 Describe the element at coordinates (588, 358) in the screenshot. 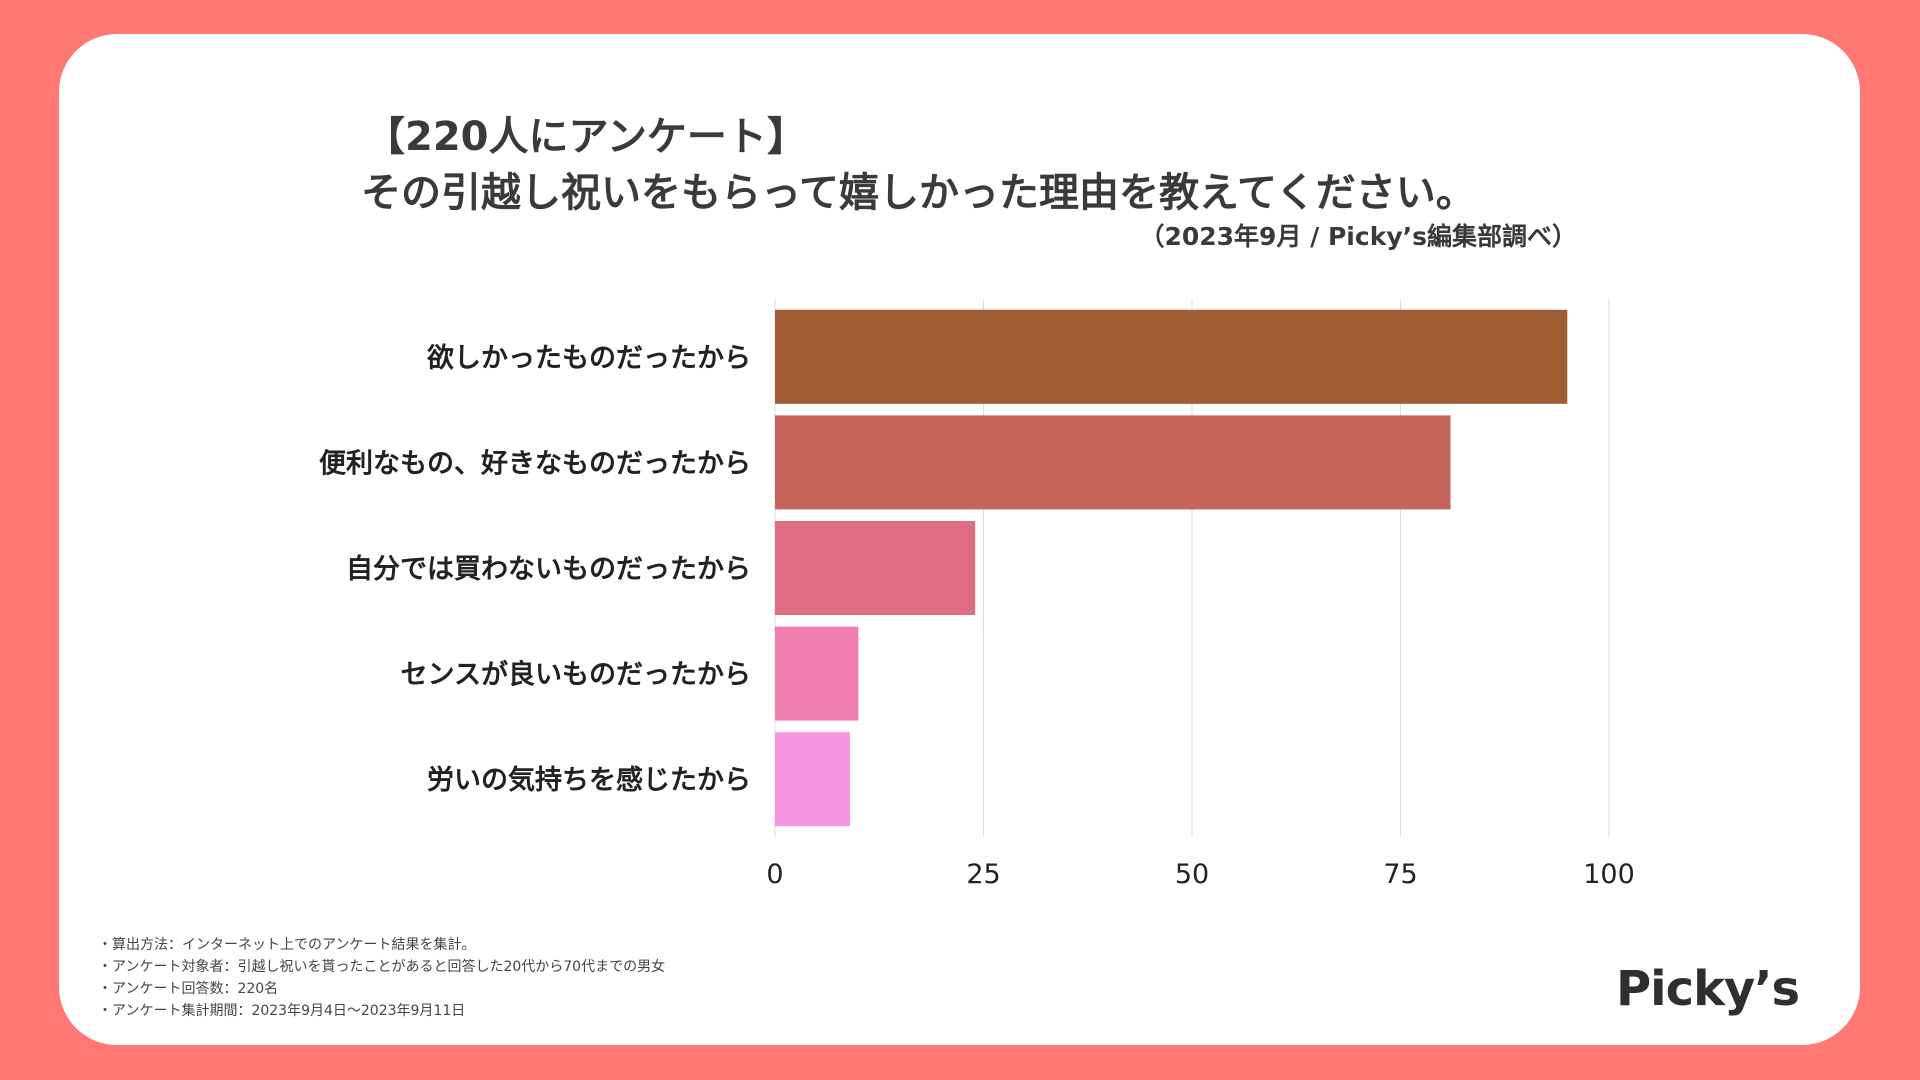

I see `category-label: 欲しかったものだったから` at that location.